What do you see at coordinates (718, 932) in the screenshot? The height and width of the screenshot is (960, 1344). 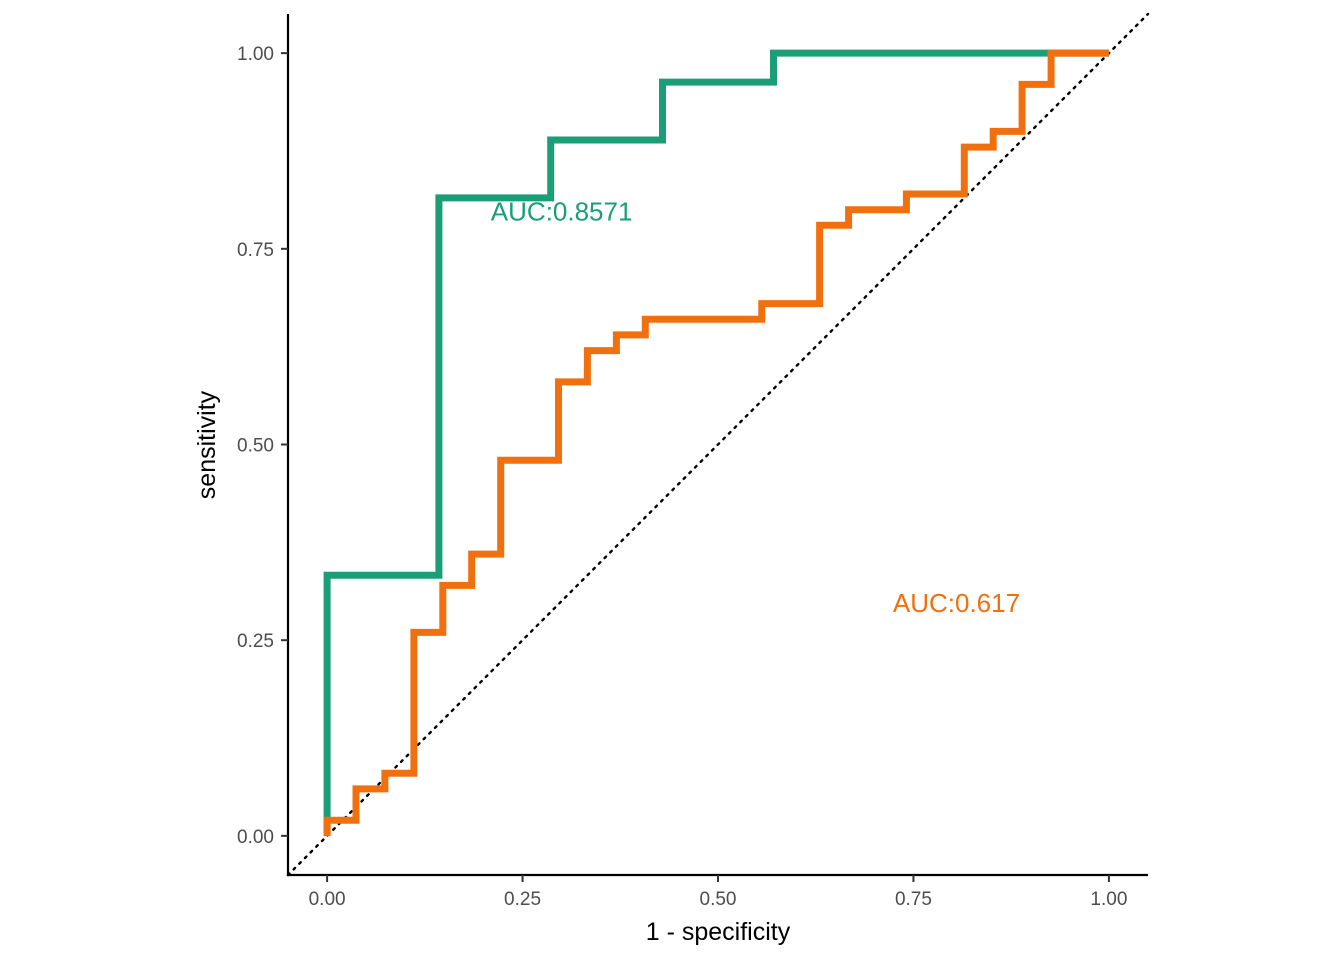 I see `x-axis-title: 1 - specificity` at bounding box center [718, 932].